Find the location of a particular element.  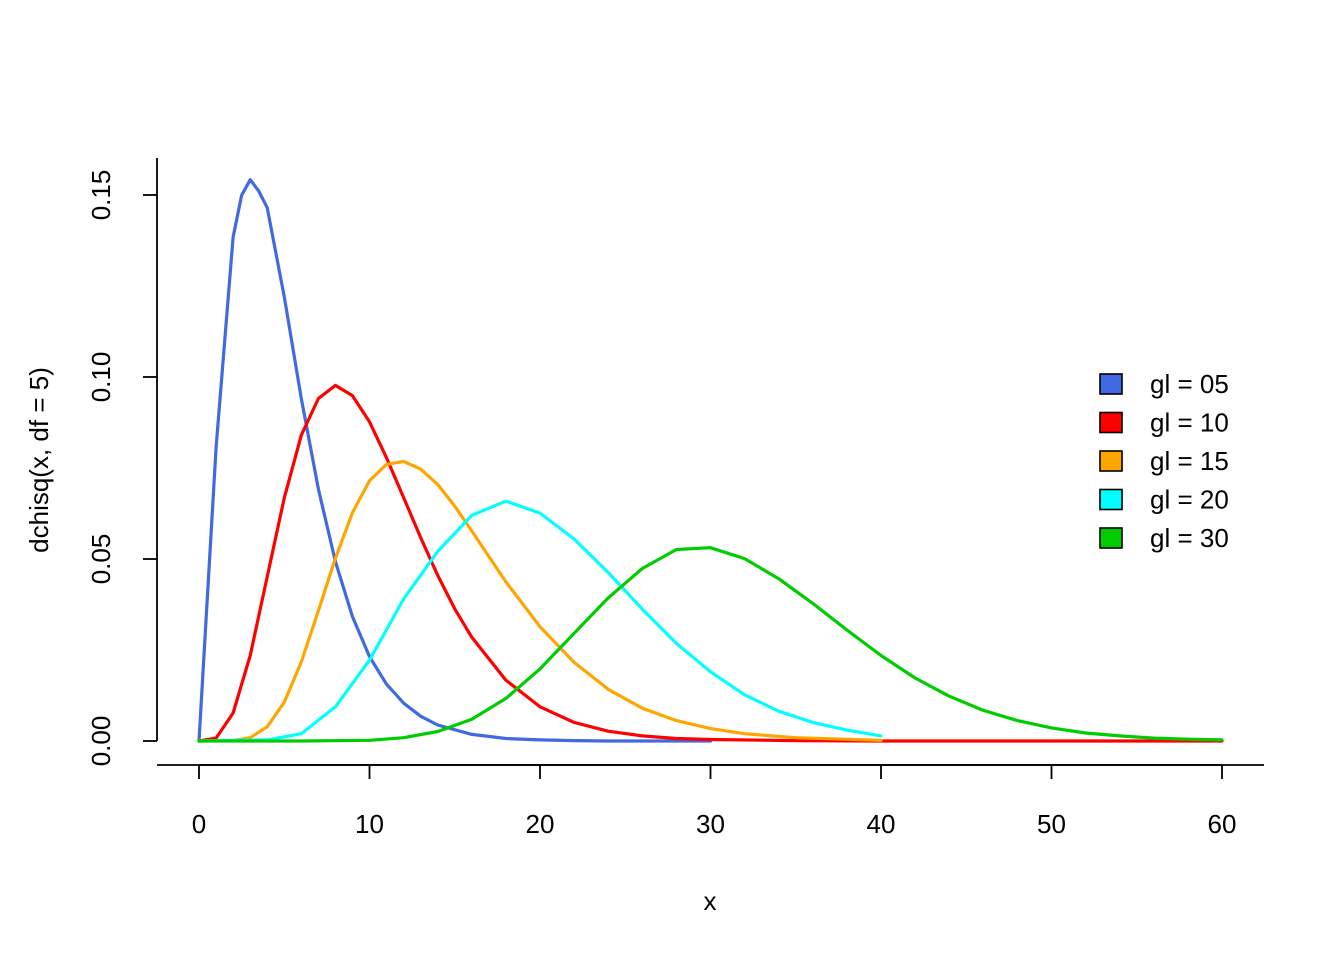

x-tick-label: 40 is located at coordinates (881, 824).